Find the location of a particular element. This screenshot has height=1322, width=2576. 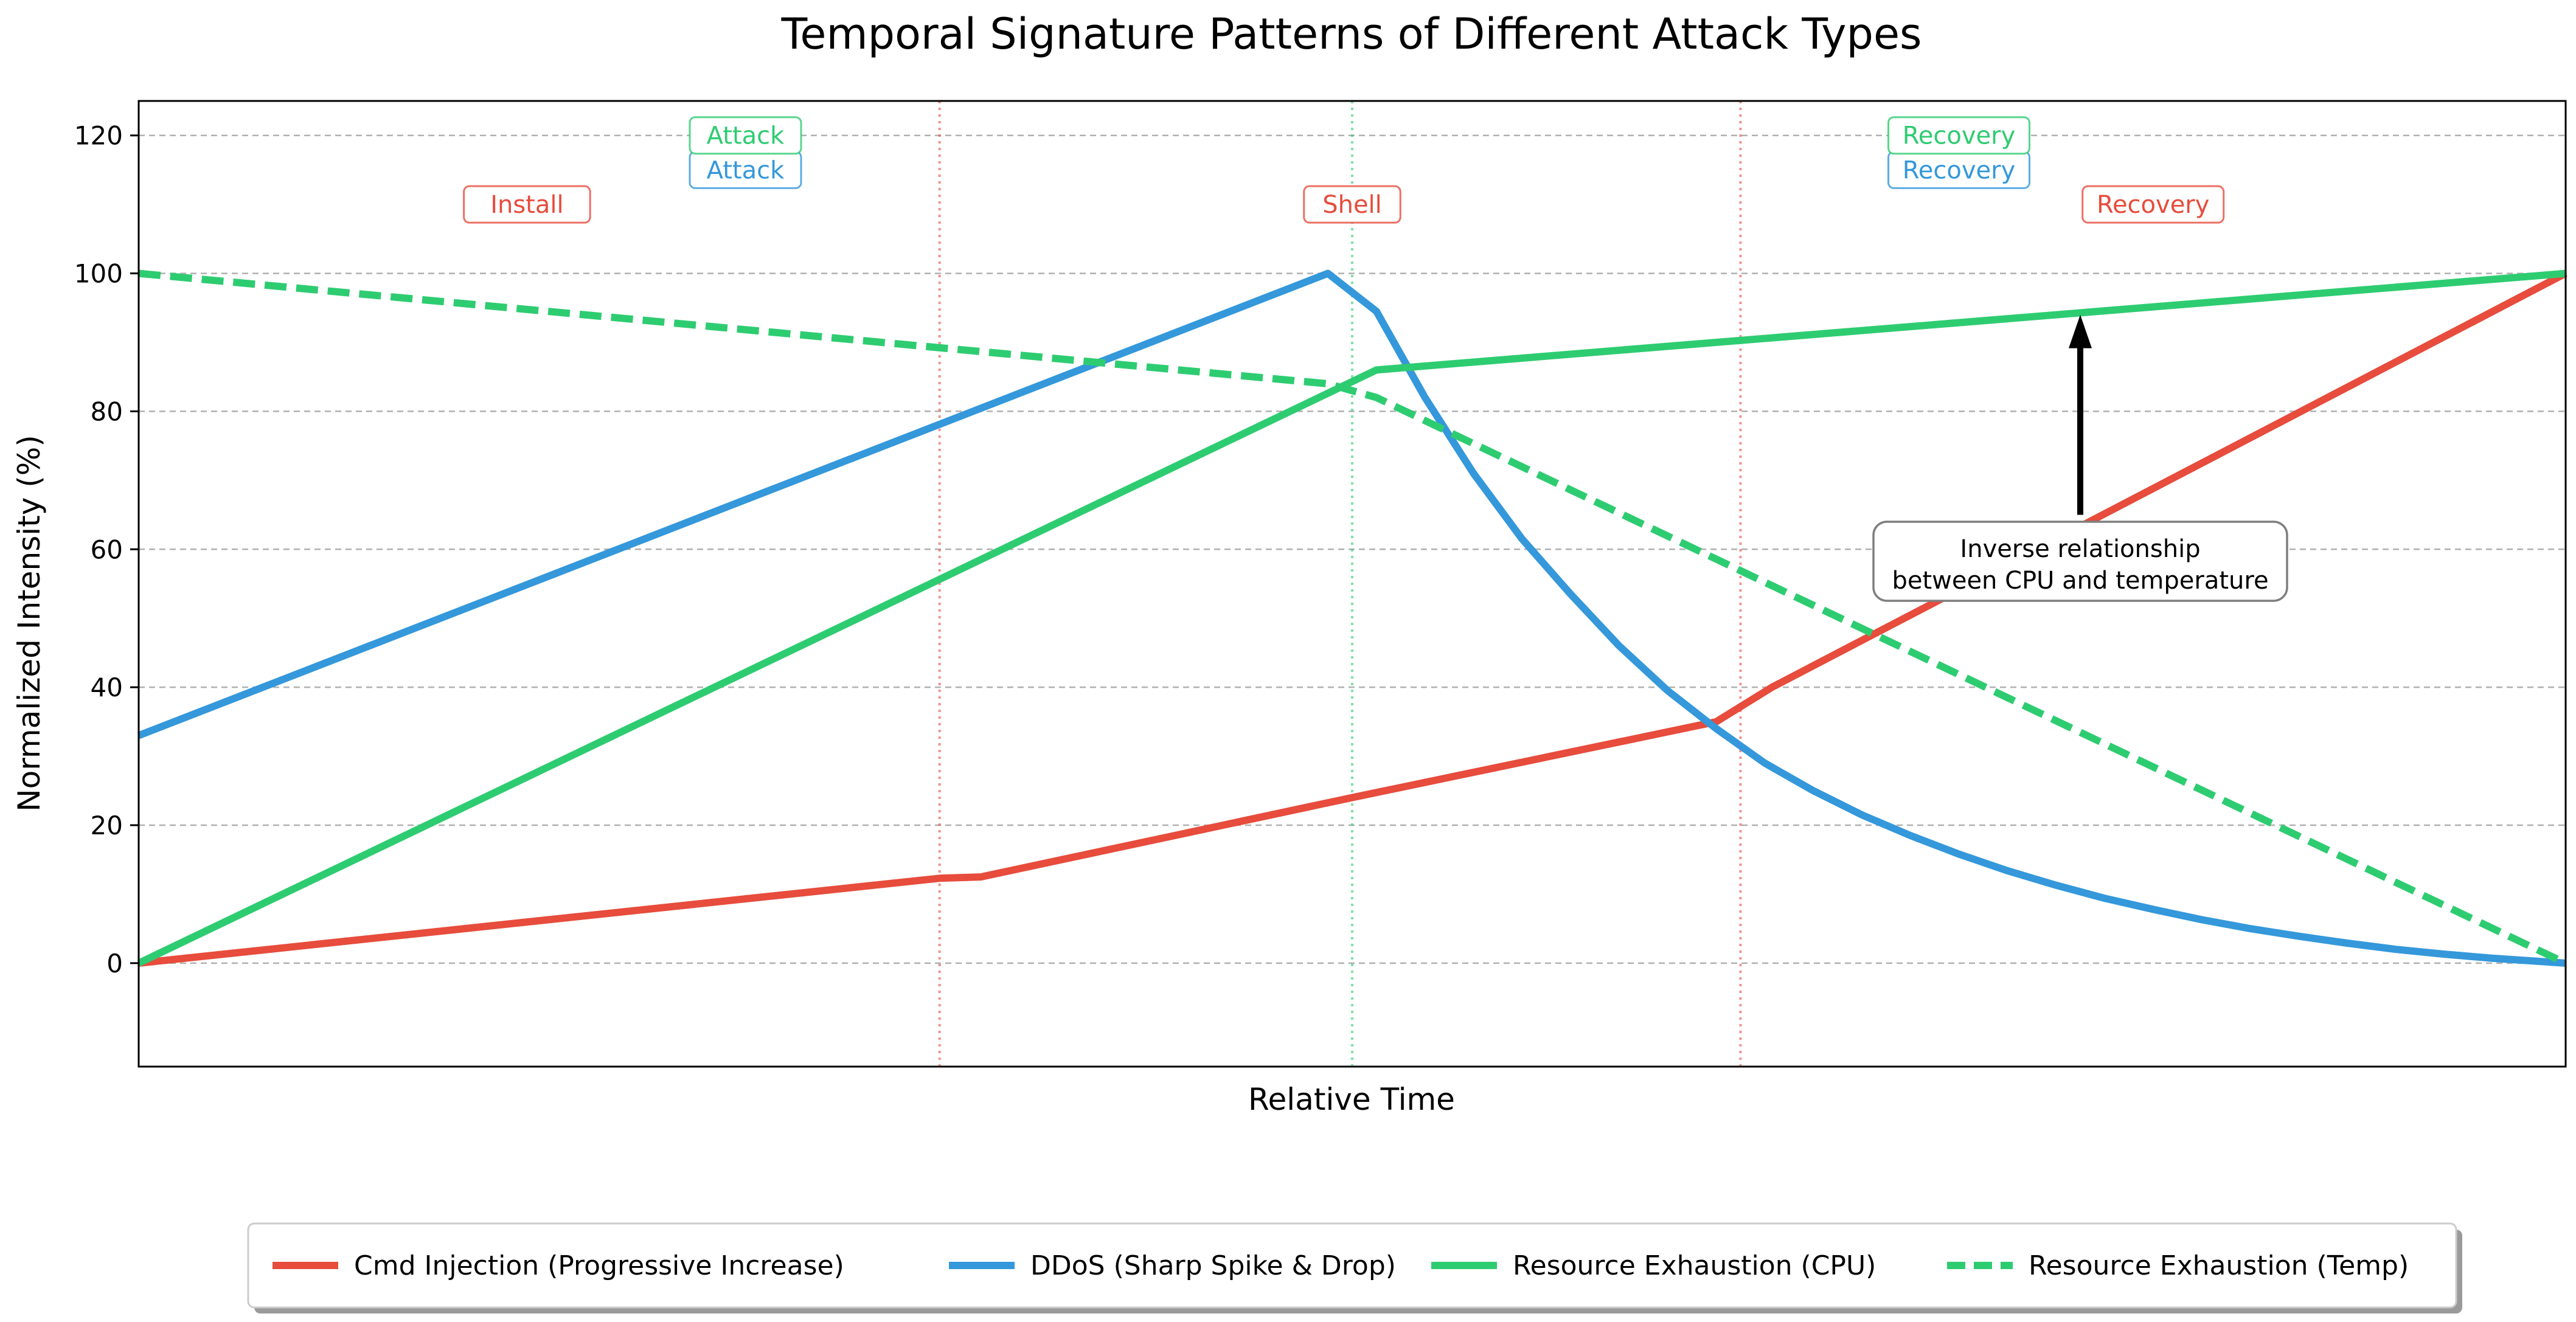

phase-label: Install is located at coordinates (527, 205).